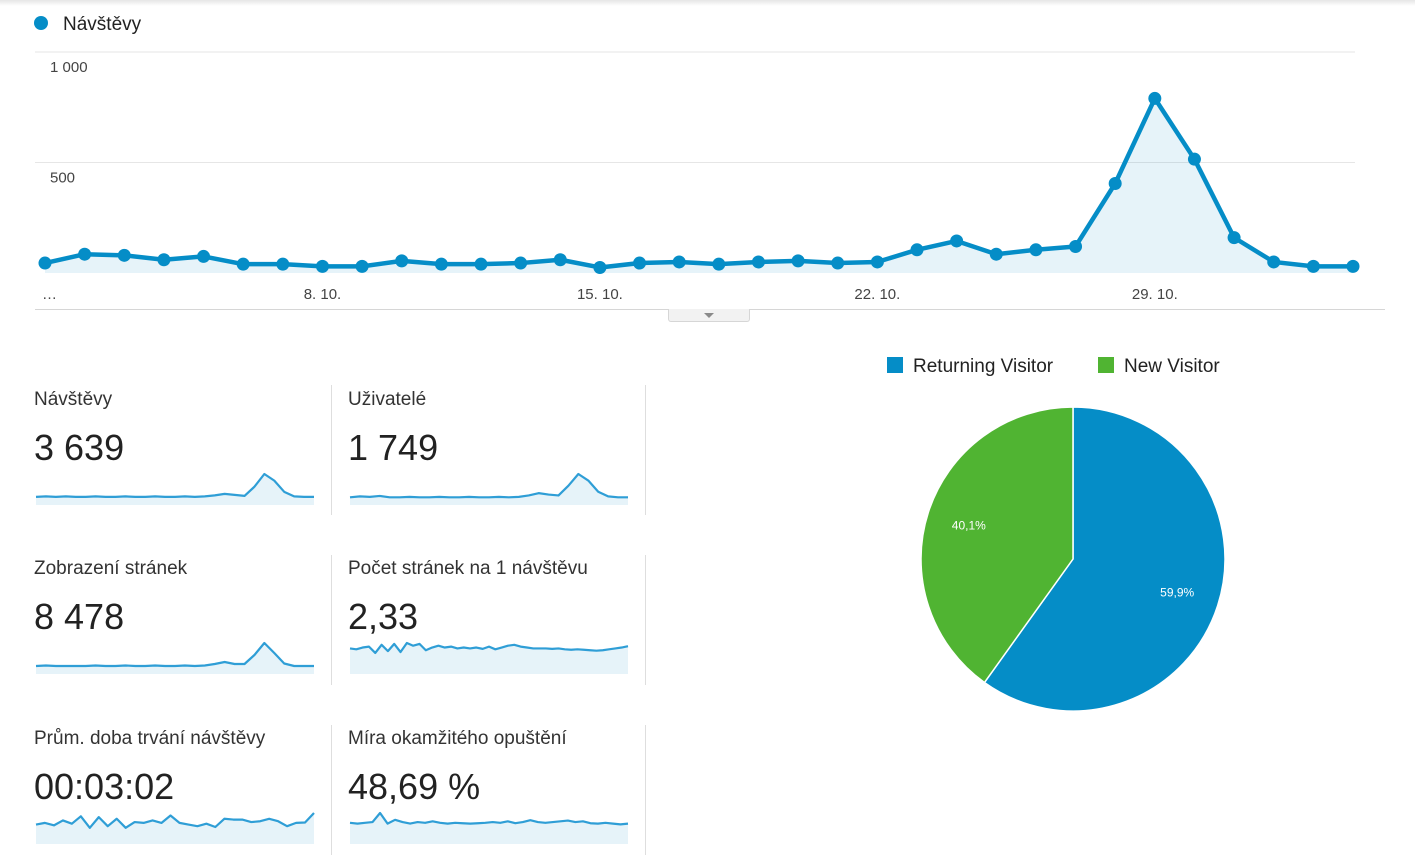  Describe the element at coordinates (150, 738) in the screenshot. I see `metric-label: Prům. doba trvání návštěvy` at that location.